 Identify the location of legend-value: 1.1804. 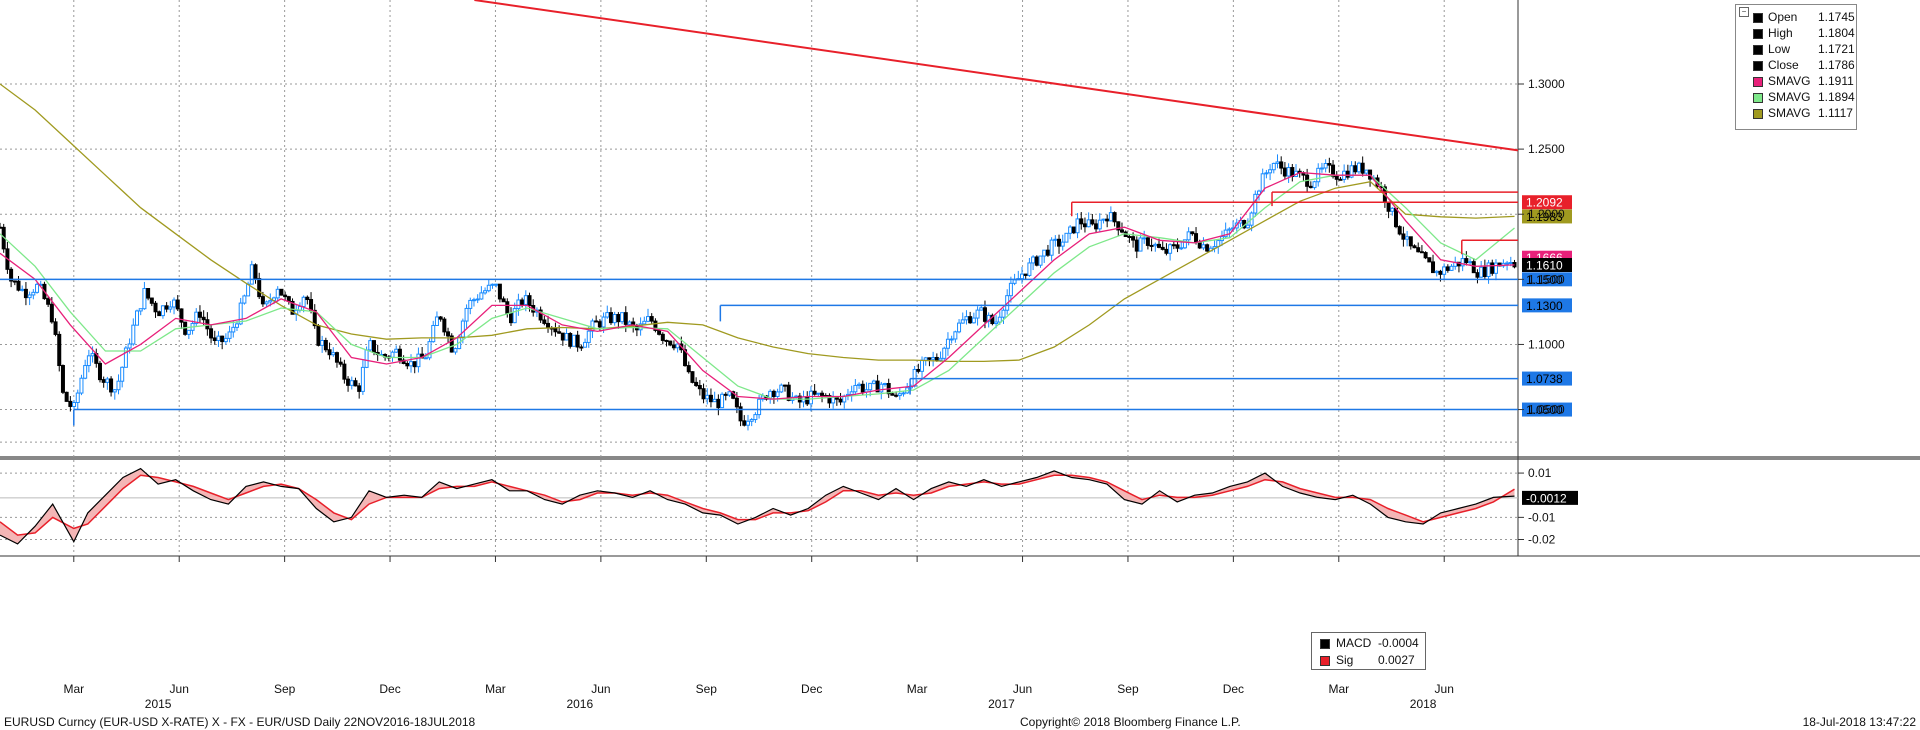
(1836, 33).